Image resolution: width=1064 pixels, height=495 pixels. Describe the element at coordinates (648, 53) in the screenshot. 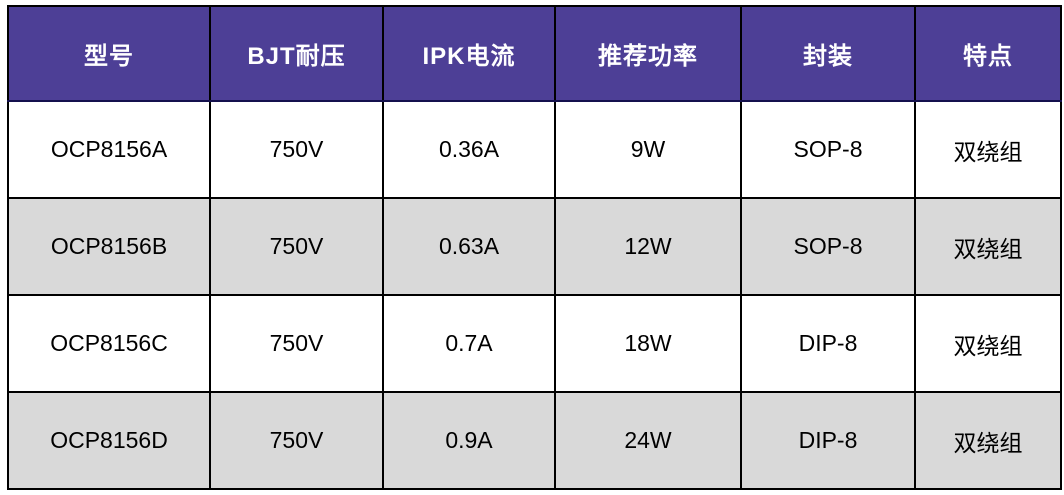

I see `column-header-recommended-power: 推荐功率` at that location.